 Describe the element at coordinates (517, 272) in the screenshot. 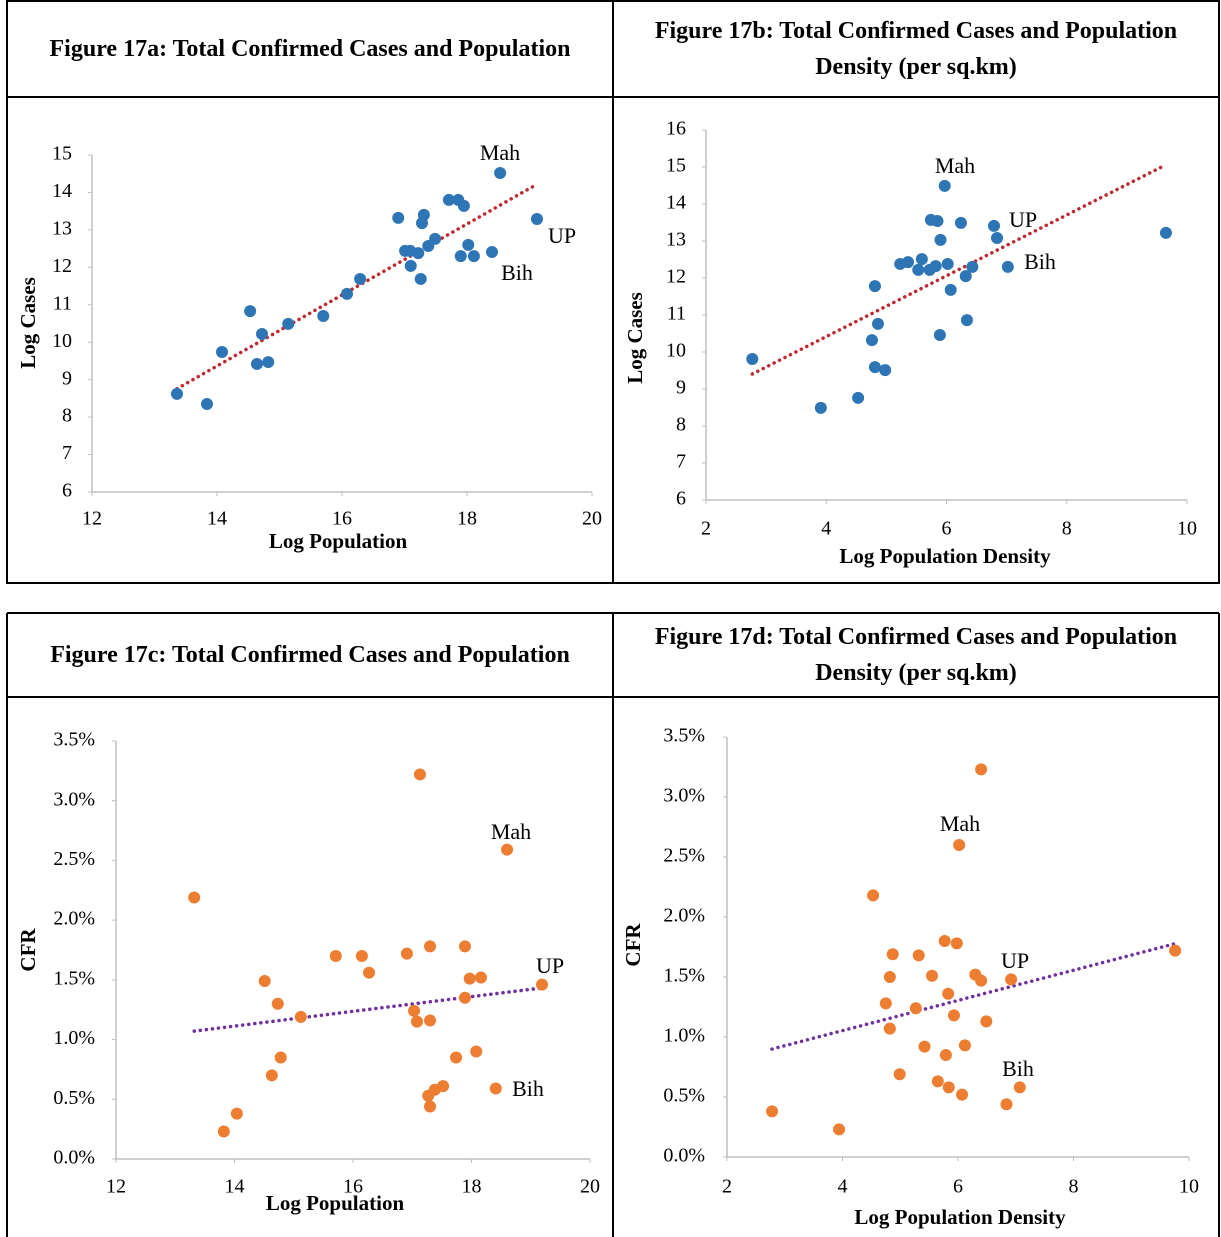

I see `annotation: Bih` at that location.